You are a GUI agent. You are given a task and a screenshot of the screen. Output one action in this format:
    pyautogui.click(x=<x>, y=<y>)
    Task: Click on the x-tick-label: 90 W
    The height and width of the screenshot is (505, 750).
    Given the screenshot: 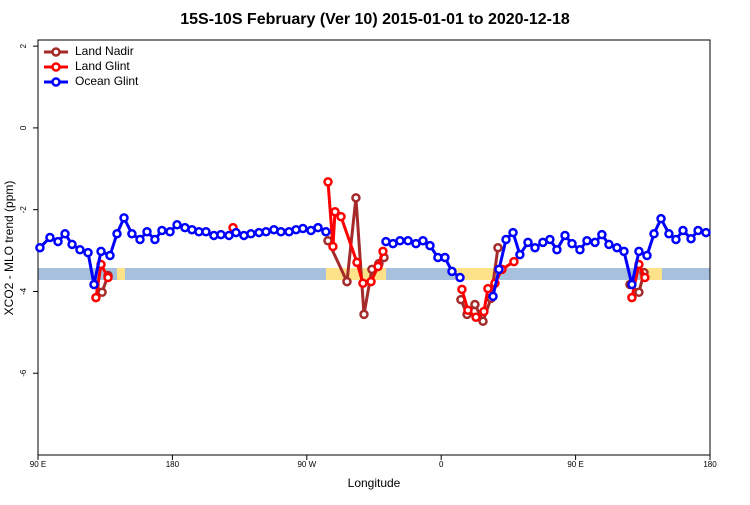 What is the action you would take?
    pyautogui.click(x=306, y=464)
    